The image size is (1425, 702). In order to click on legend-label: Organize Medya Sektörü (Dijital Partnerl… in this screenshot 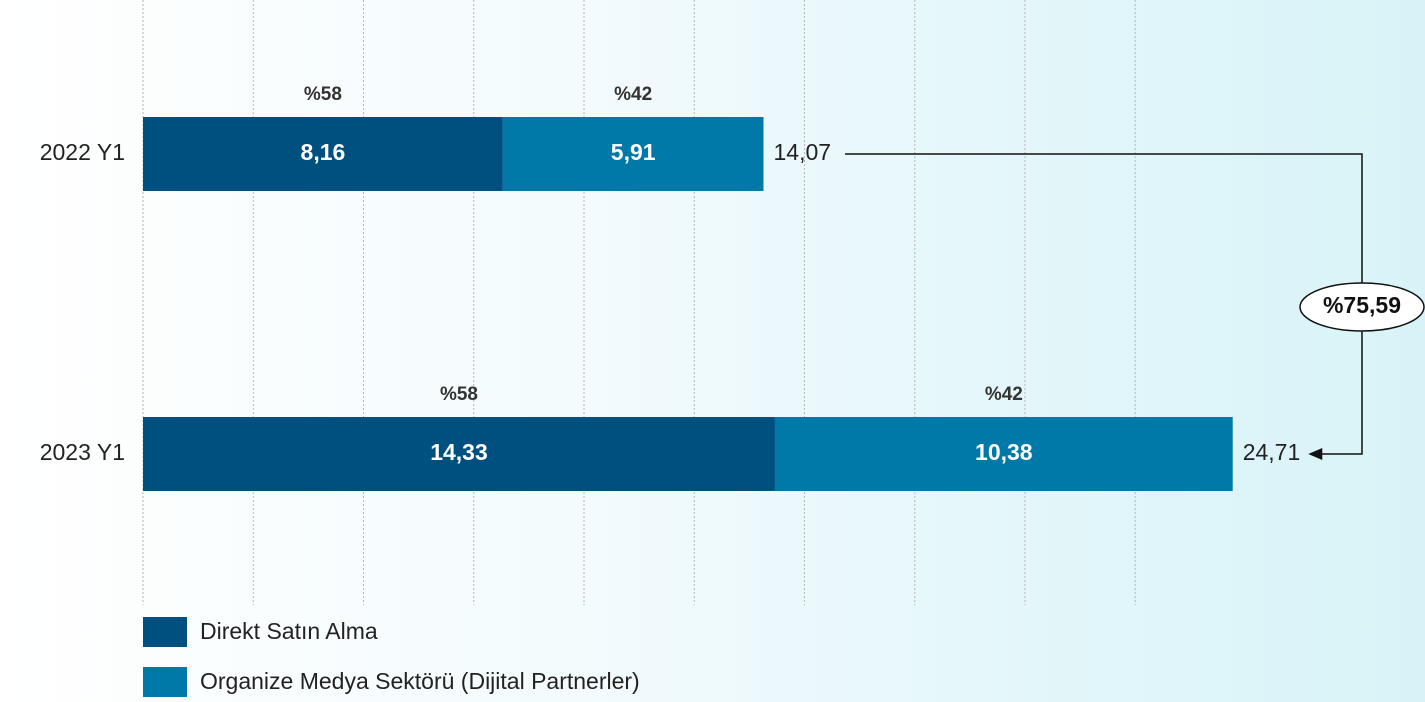, I will do `click(420, 681)`.